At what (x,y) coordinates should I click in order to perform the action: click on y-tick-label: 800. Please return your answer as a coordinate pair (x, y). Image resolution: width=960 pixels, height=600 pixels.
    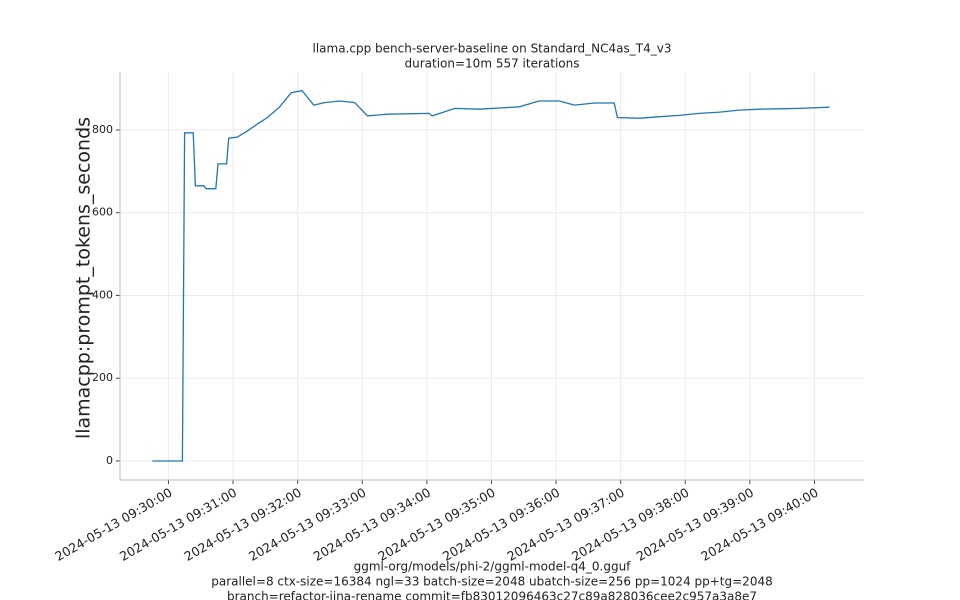
    Looking at the image, I should click on (102, 129).